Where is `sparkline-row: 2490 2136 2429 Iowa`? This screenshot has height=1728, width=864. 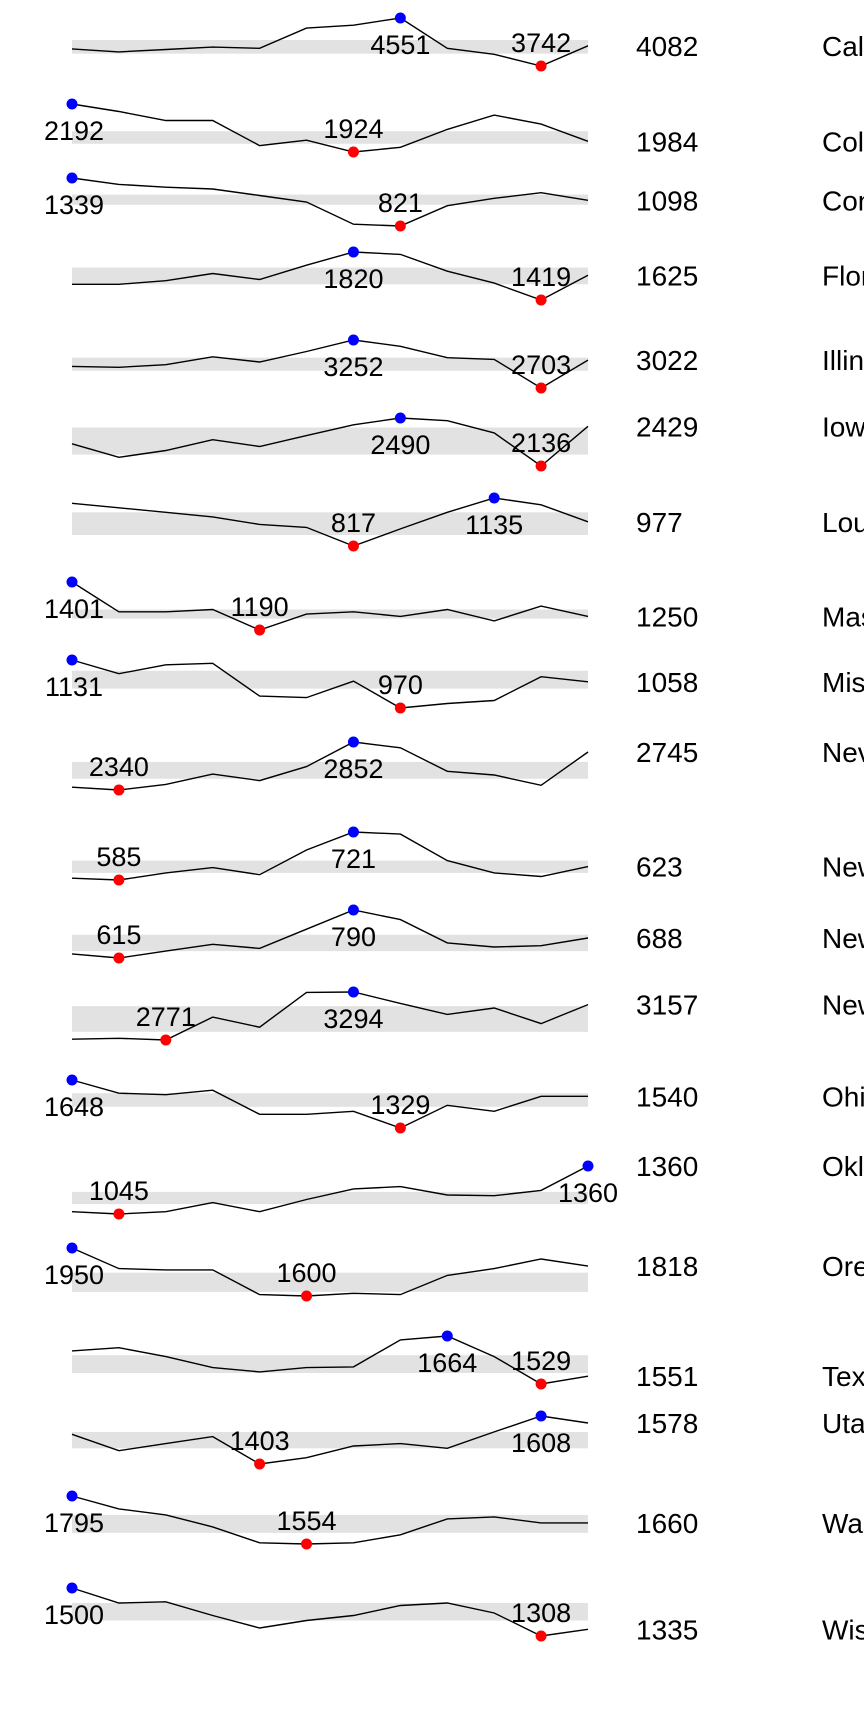 sparkline-row: 2490 2136 2429 Iowa is located at coordinates (467, 441).